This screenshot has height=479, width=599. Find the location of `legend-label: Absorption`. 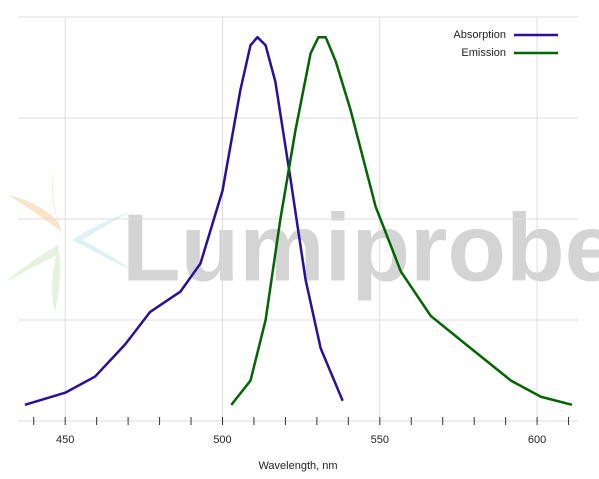

legend-label: Absorption is located at coordinates (479, 35).